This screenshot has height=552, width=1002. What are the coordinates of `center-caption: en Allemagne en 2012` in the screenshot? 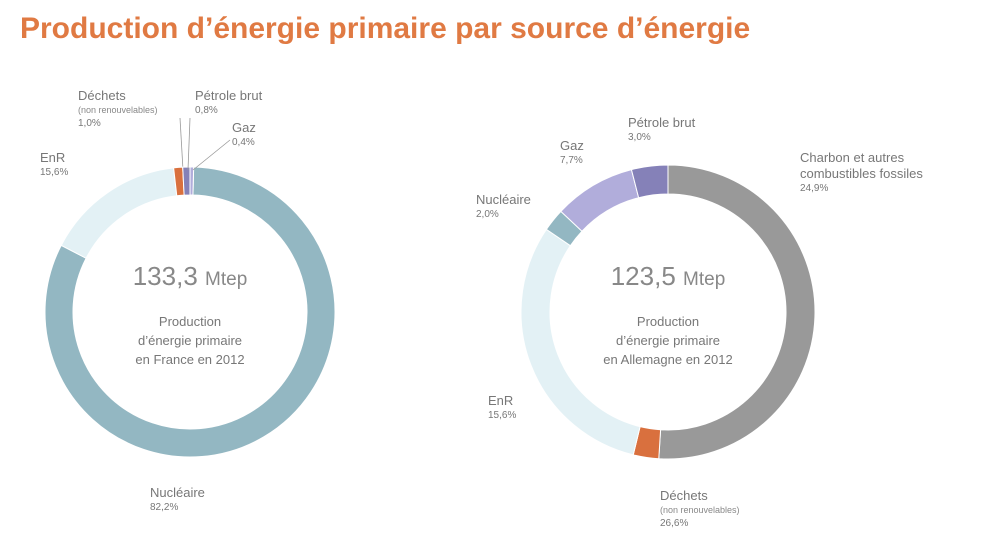 It's located at (667, 359).